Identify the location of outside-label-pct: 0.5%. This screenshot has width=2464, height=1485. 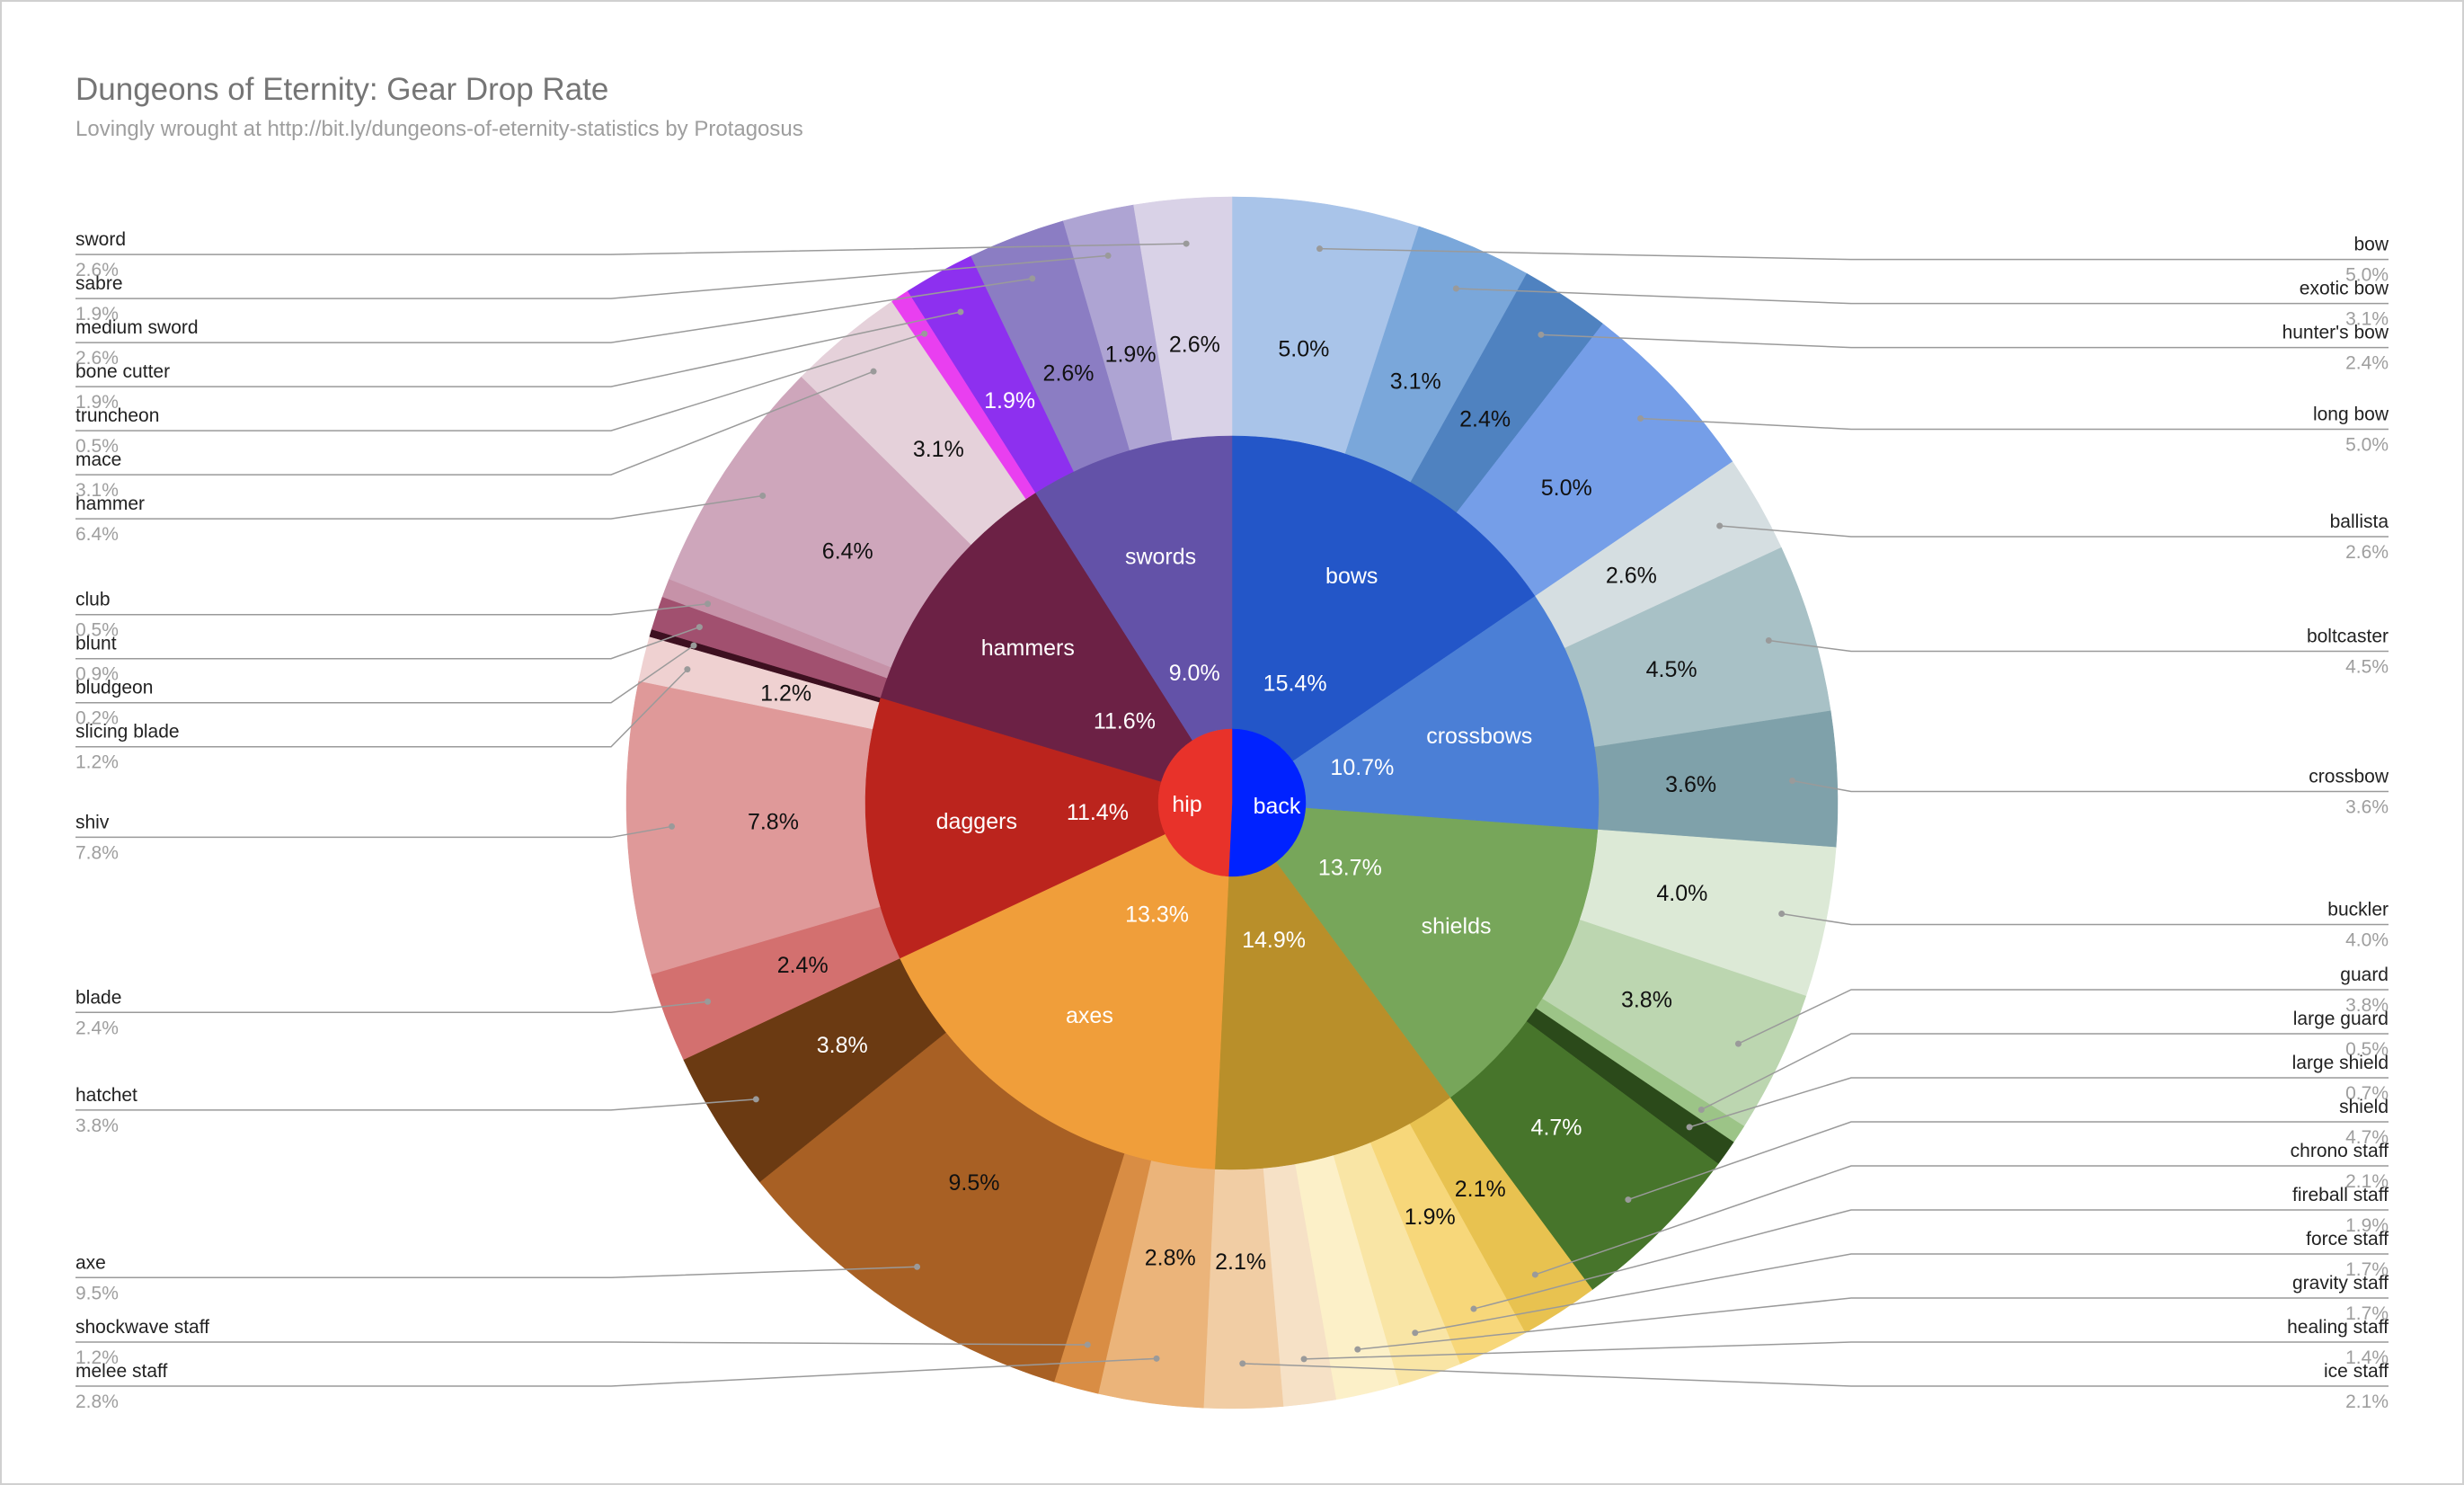
(97, 630).